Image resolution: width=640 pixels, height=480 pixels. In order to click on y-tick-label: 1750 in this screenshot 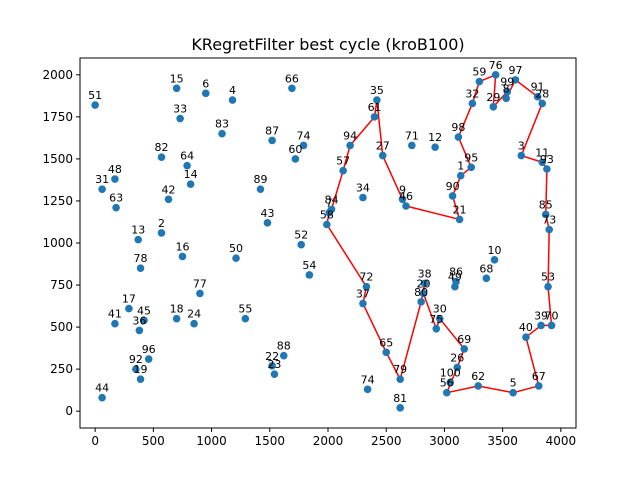, I will do `click(57, 117)`.